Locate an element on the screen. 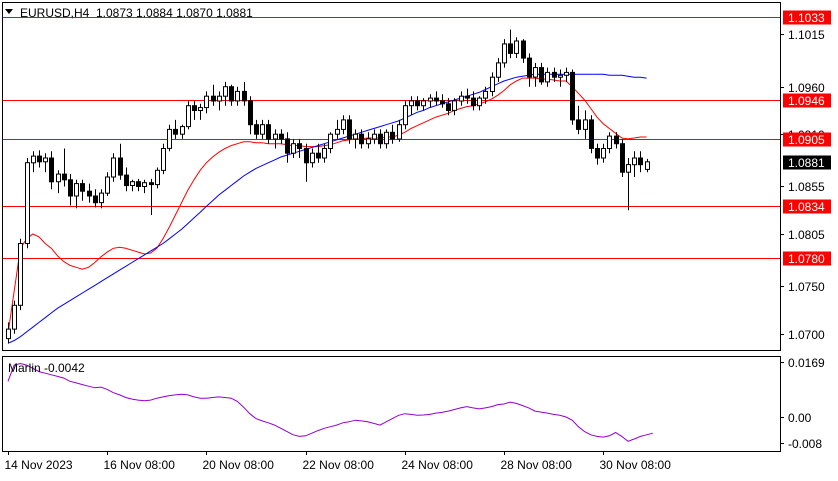 This screenshot has width=838, height=481. level-price-tag is located at coordinates (807, 258).